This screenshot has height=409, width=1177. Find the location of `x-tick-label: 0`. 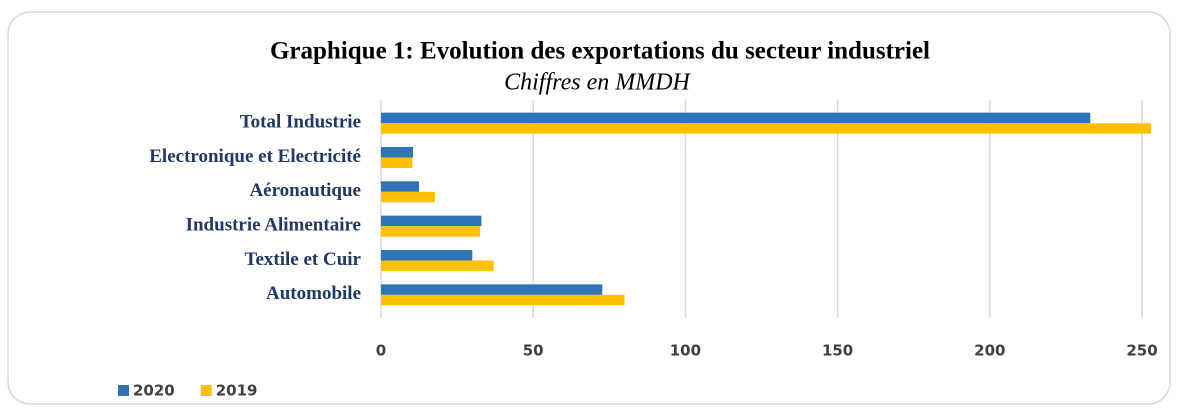

x-tick-label: 0 is located at coordinates (381, 351).